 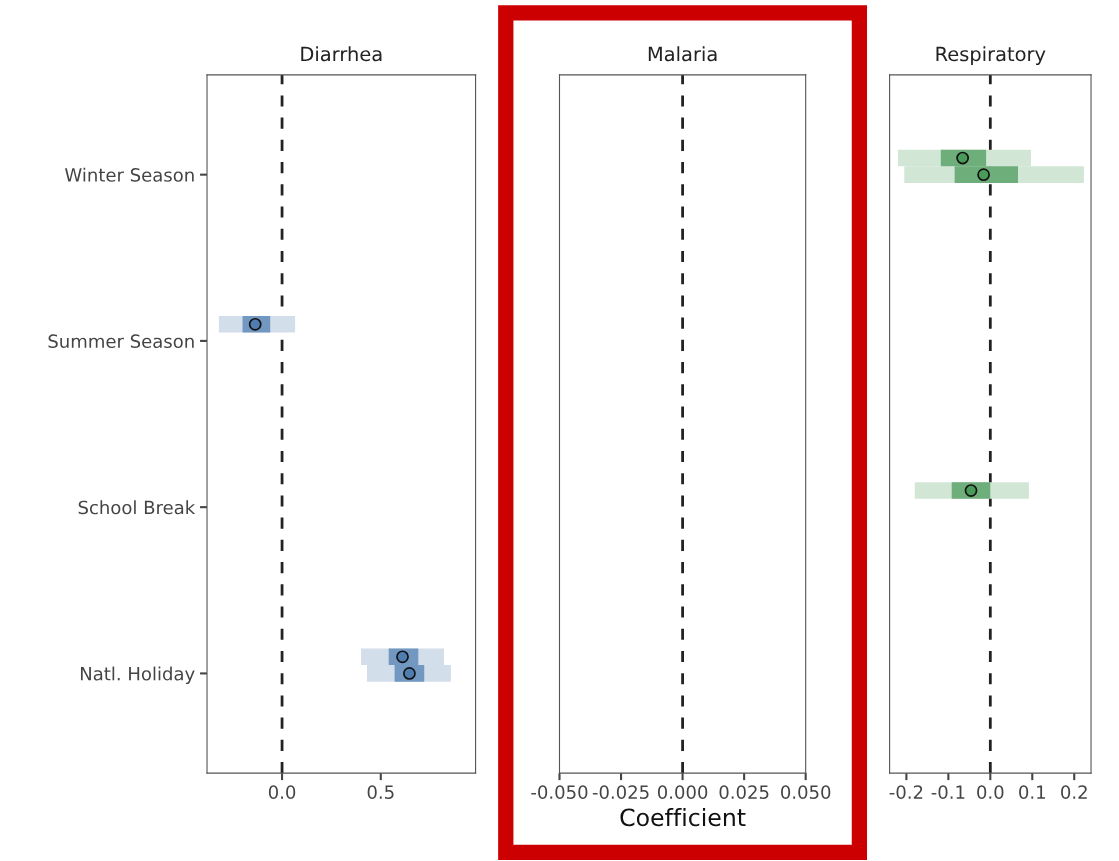 What do you see at coordinates (1032, 792) in the screenshot?
I see `x-tick-label: 0.1` at bounding box center [1032, 792].